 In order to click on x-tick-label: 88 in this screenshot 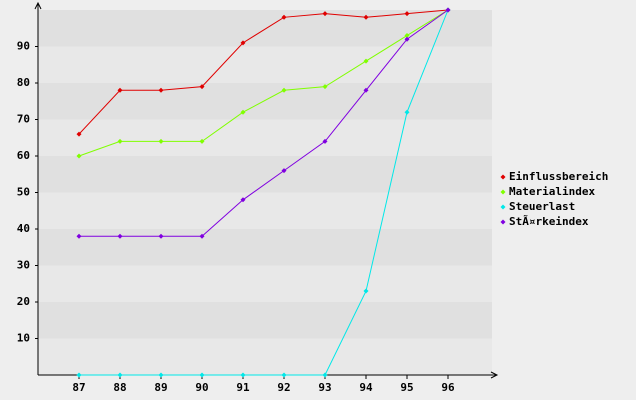, I will do `click(119, 387)`.